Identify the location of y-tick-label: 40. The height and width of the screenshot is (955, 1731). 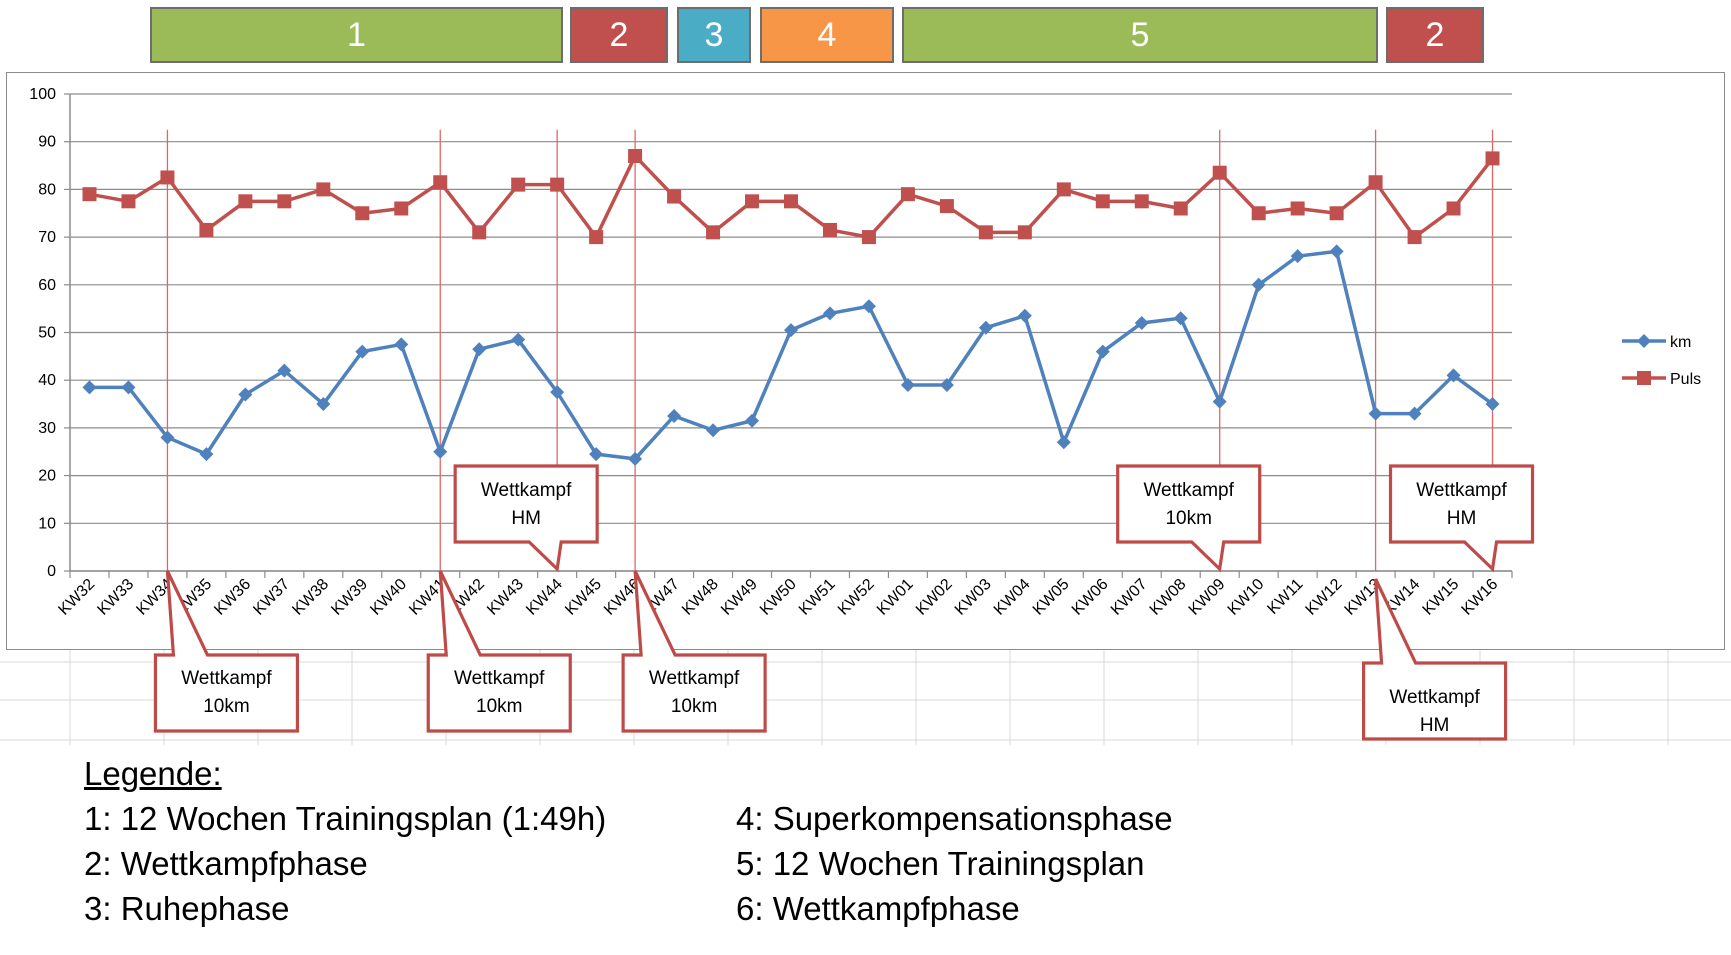
(47, 380).